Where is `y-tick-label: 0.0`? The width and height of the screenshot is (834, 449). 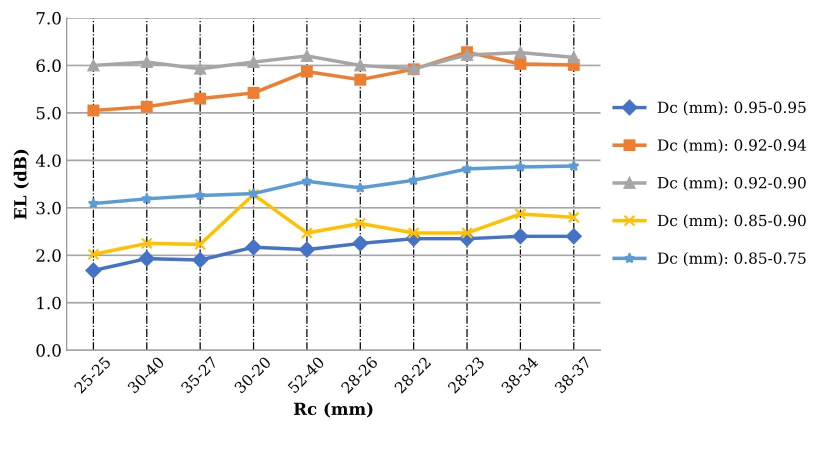 y-tick-label: 0.0 is located at coordinates (48, 350).